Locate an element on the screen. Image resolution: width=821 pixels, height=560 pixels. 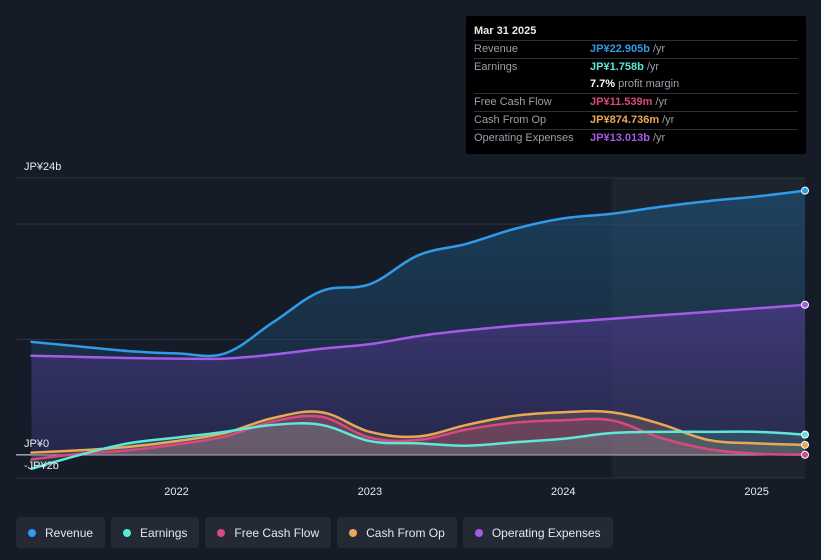
free-cash-flow-end-point is located at coordinates (805, 454).